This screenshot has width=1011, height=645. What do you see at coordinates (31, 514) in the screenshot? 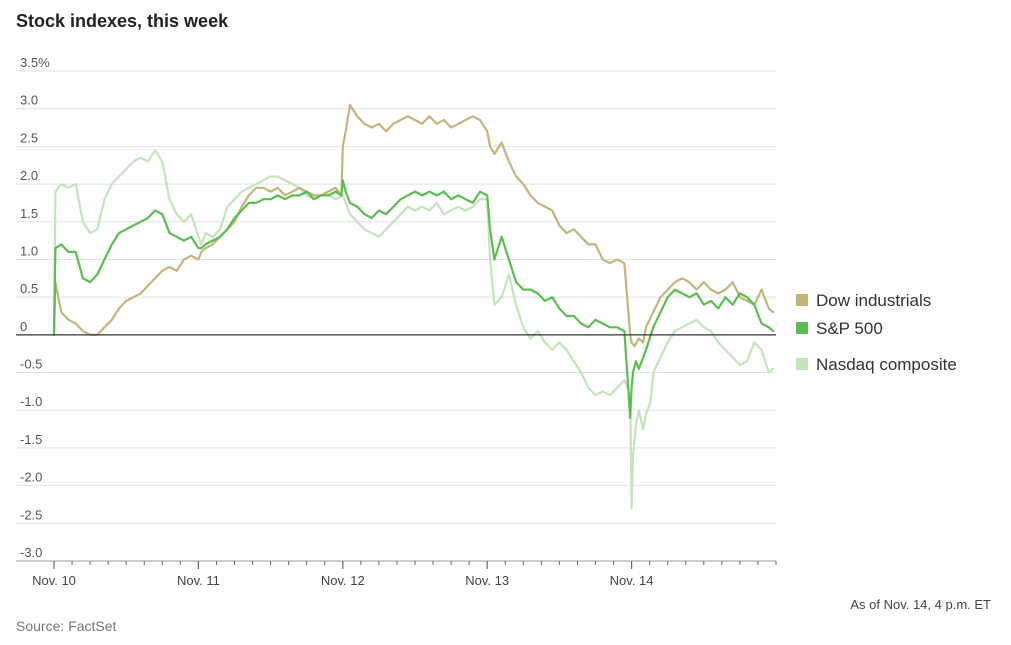
I see `y-tick-label: -2.5` at bounding box center [31, 514].